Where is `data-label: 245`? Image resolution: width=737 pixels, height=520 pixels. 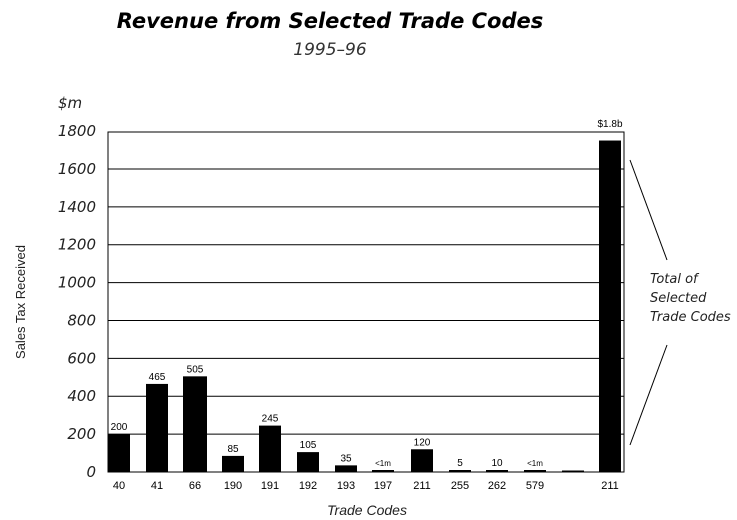 data-label: 245 is located at coordinates (270, 419).